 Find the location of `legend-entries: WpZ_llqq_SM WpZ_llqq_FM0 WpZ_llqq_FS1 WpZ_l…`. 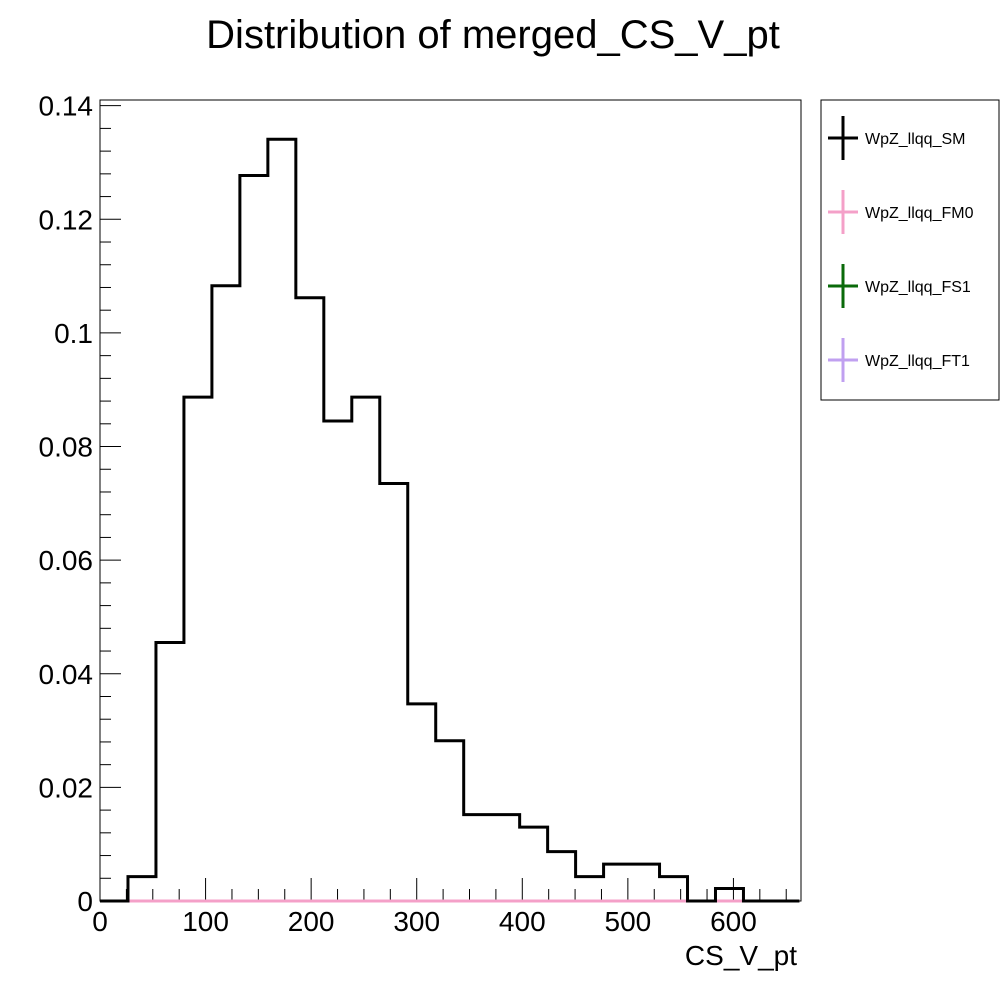

legend-entries: WpZ_llqq_SM WpZ_llqq_FM0 WpZ_llqq_FS1 WpZ_l… is located at coordinates (901, 249).